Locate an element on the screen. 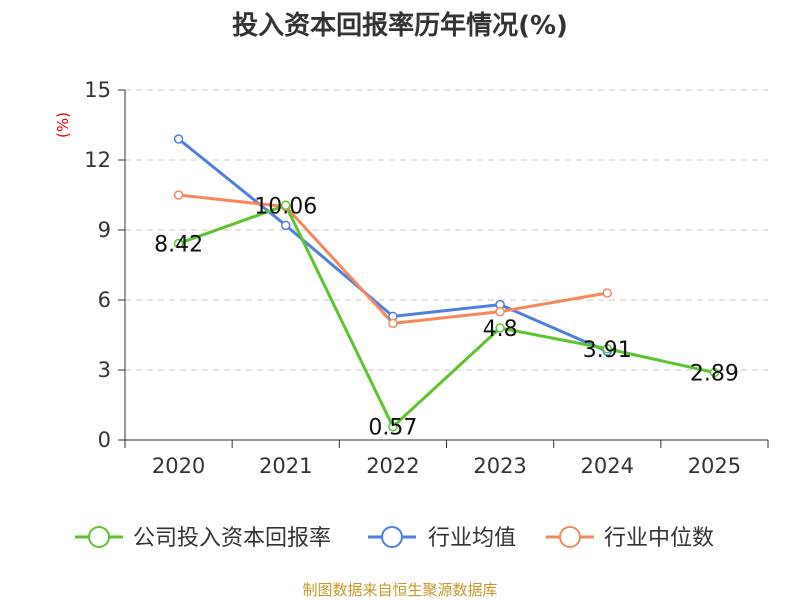  legend-item: 行业中位数 is located at coordinates (630, 538).